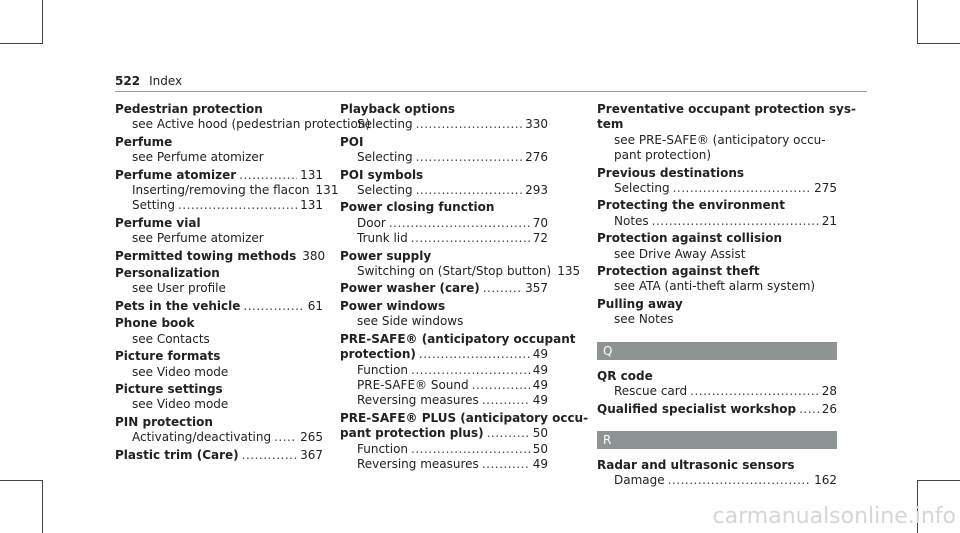  Describe the element at coordinates (219, 437) in the screenshot. I see `index-subentry: Activating/deactivating 265` at that location.